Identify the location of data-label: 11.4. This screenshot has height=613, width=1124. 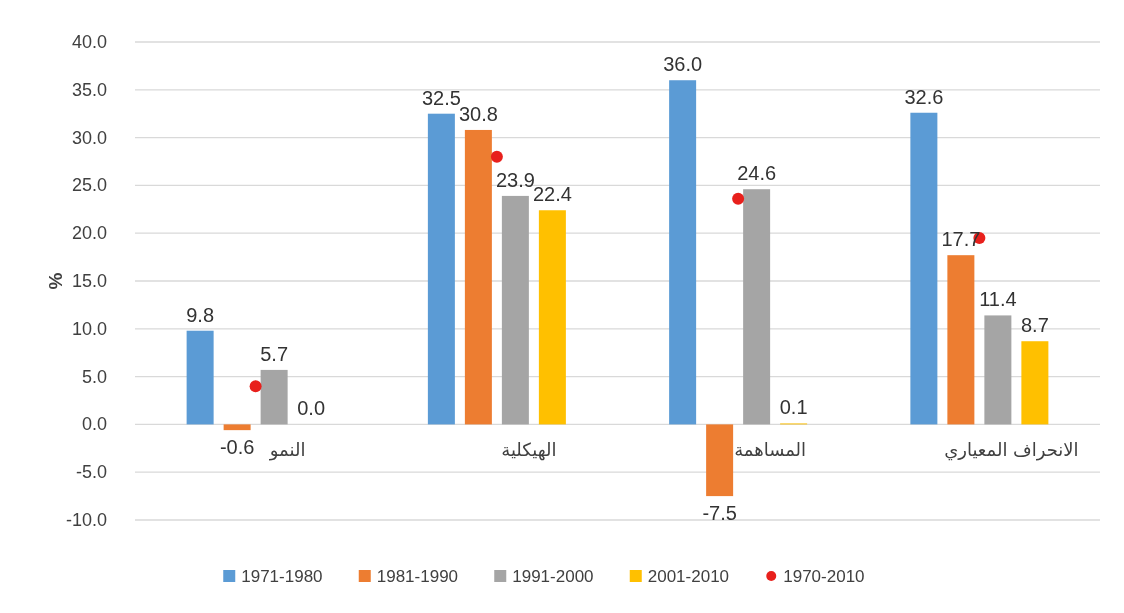
(998, 299).